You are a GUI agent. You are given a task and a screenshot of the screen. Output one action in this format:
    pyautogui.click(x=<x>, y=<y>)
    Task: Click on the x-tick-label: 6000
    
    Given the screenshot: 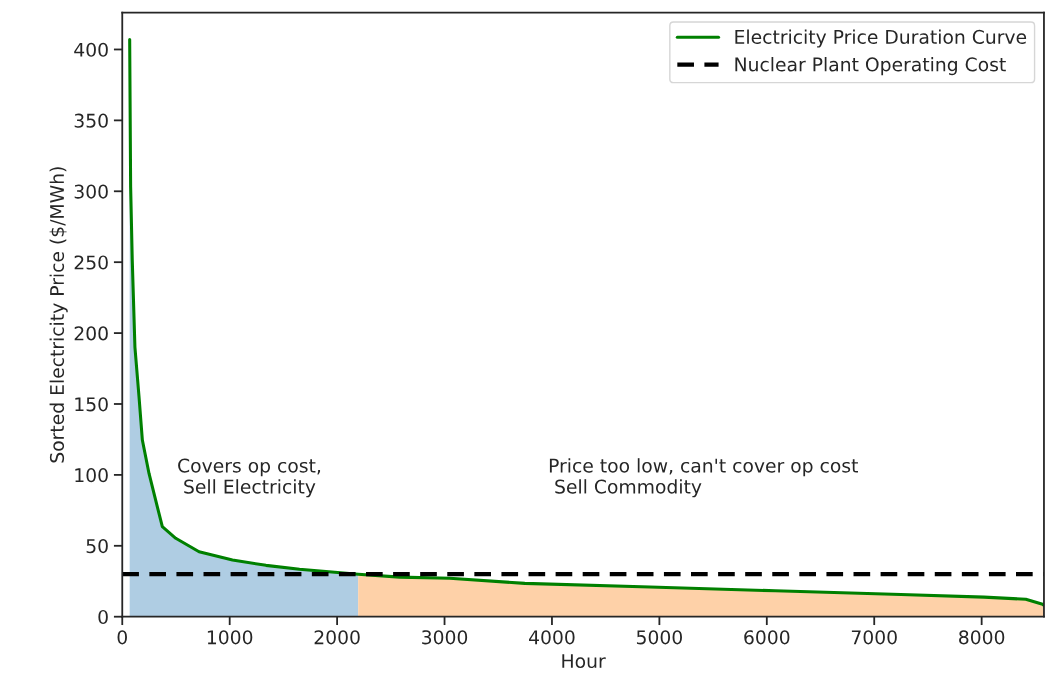 What is the action you would take?
    pyautogui.click(x=767, y=637)
    